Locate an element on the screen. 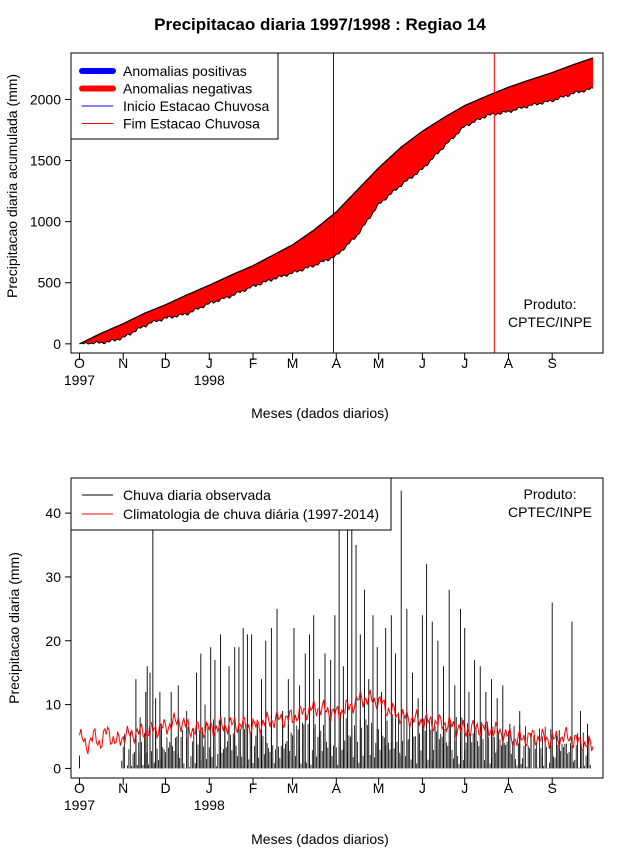  top-x-year-label: 1997 is located at coordinates (79, 380).